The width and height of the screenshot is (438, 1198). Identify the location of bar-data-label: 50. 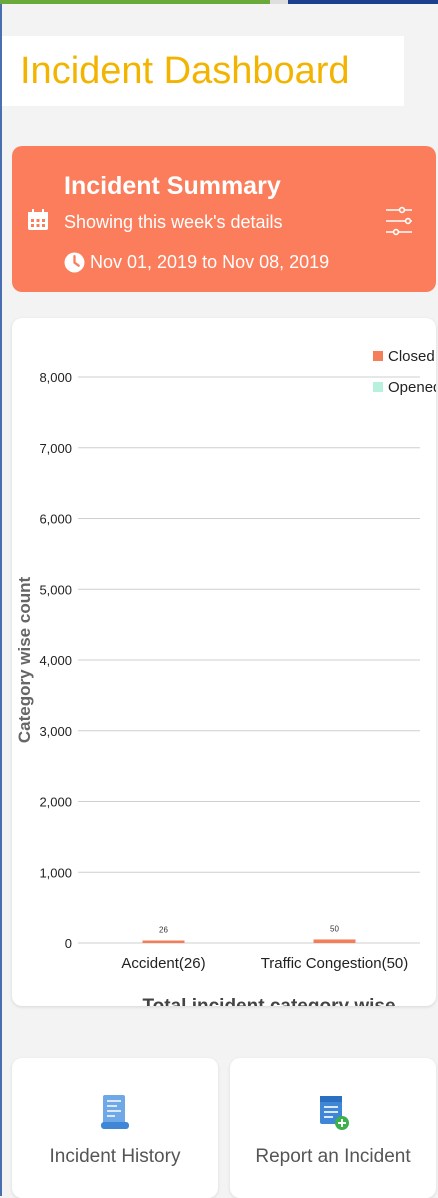
(334, 928).